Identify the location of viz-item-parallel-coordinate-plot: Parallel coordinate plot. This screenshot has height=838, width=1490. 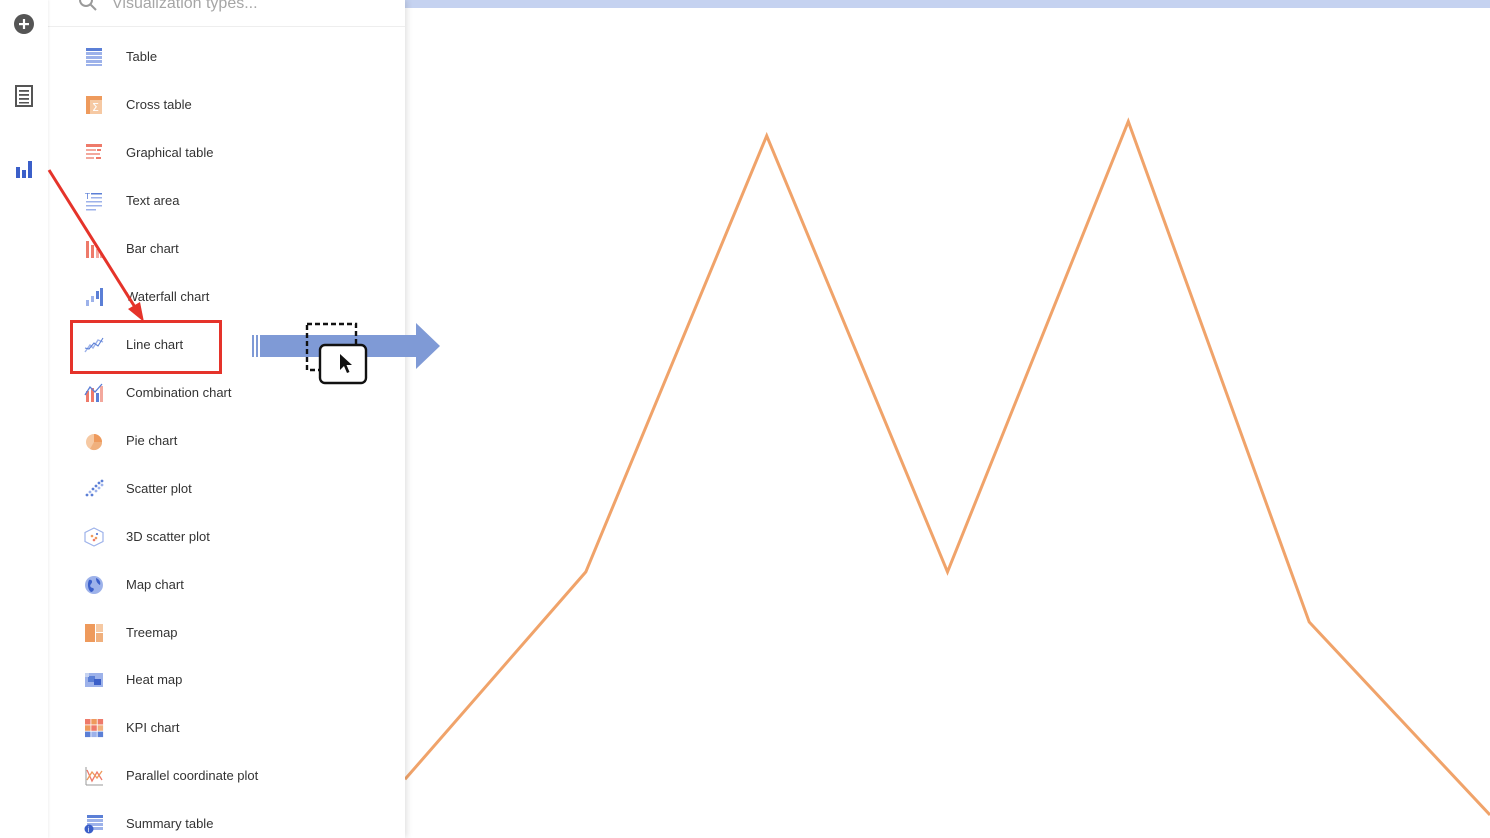
(226, 776).